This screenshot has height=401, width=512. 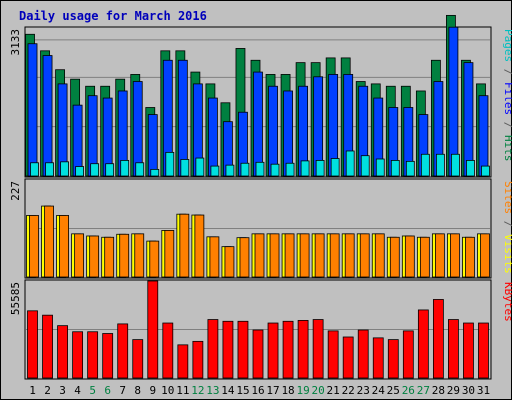 I want to click on x-label-day-28: 28, so click(x=438, y=390).